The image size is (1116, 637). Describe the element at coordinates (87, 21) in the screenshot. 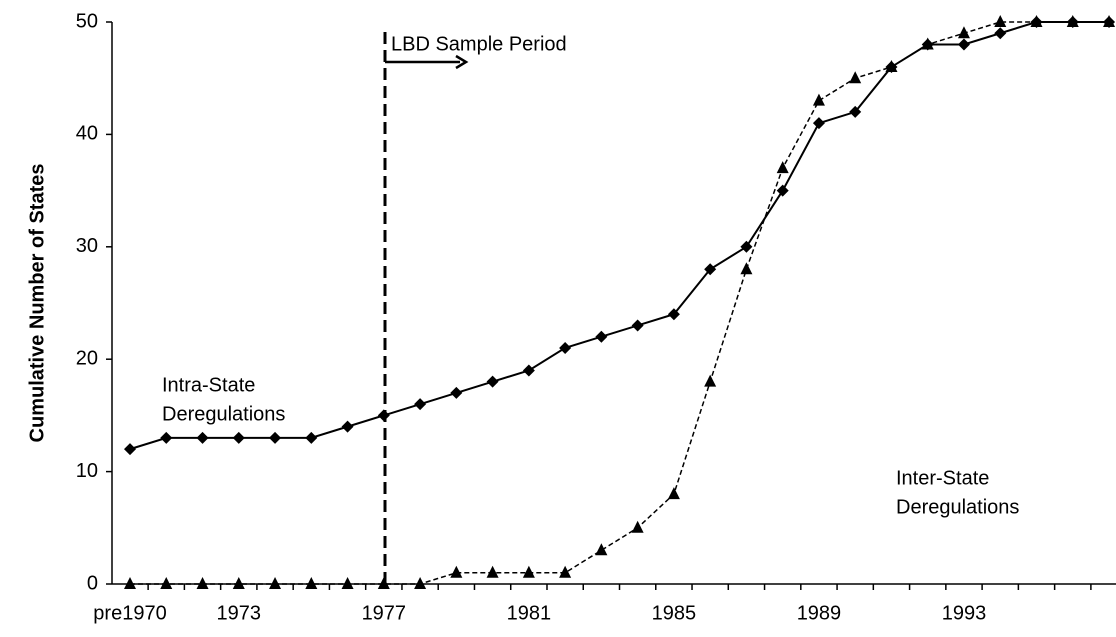

I see `y-tick-label: 50` at that location.